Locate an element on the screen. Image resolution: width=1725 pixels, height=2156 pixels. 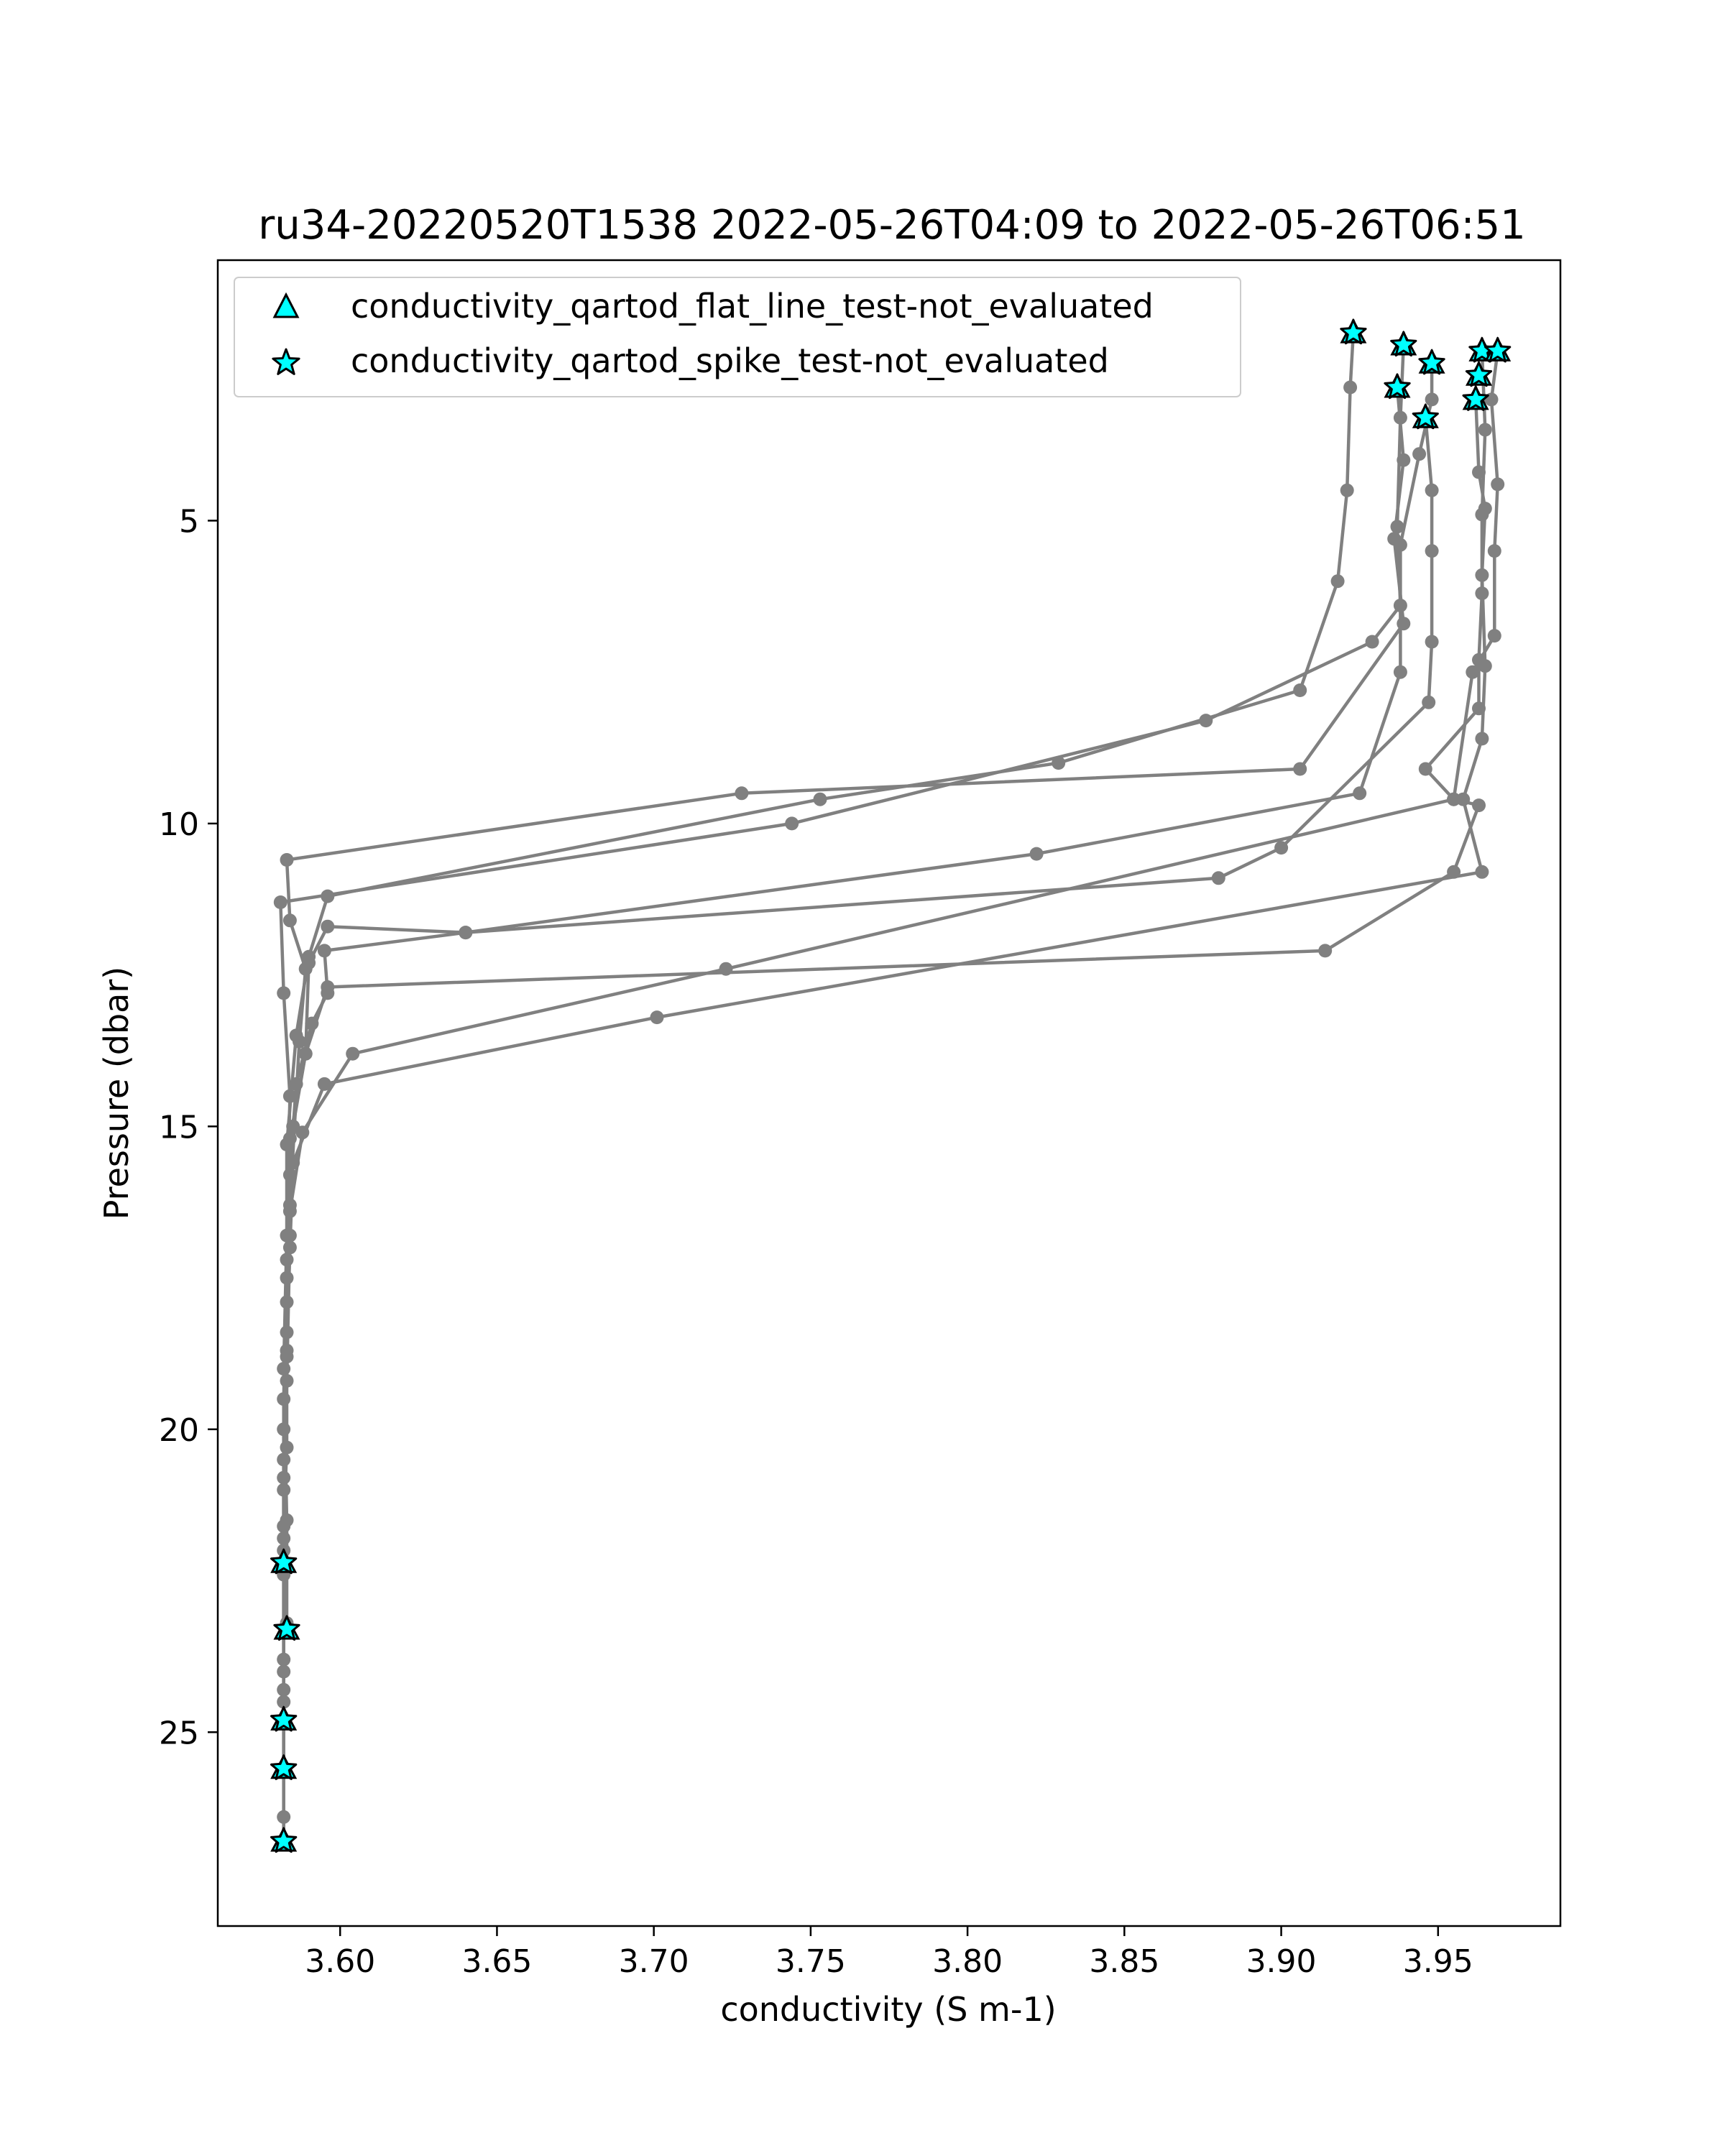
x-tick-label: 3.75 is located at coordinates (811, 1961).